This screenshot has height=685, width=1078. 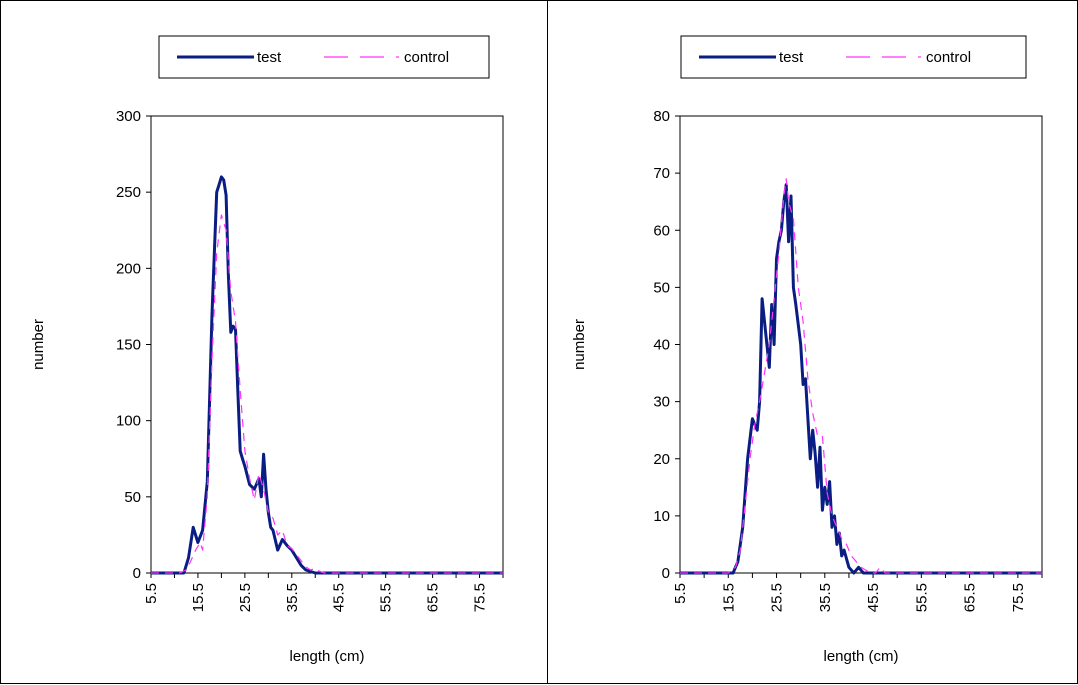 What do you see at coordinates (128, 345) in the screenshot?
I see `y-tick-label: 150` at bounding box center [128, 345].